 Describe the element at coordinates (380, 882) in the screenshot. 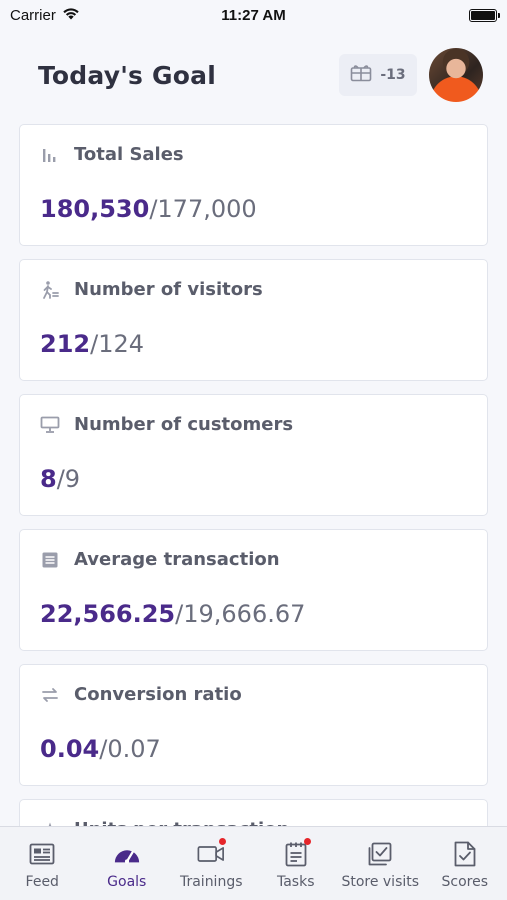

I see `tab-label: Store visits` at that location.